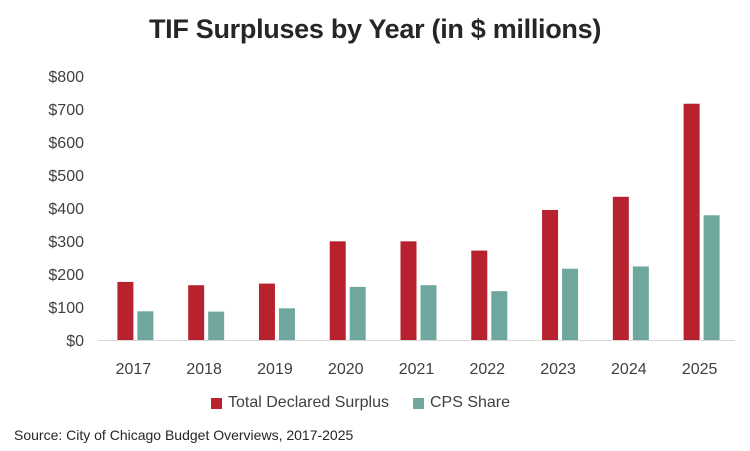  What do you see at coordinates (66, 209) in the screenshot?
I see `y-tick-label: $400` at bounding box center [66, 209].